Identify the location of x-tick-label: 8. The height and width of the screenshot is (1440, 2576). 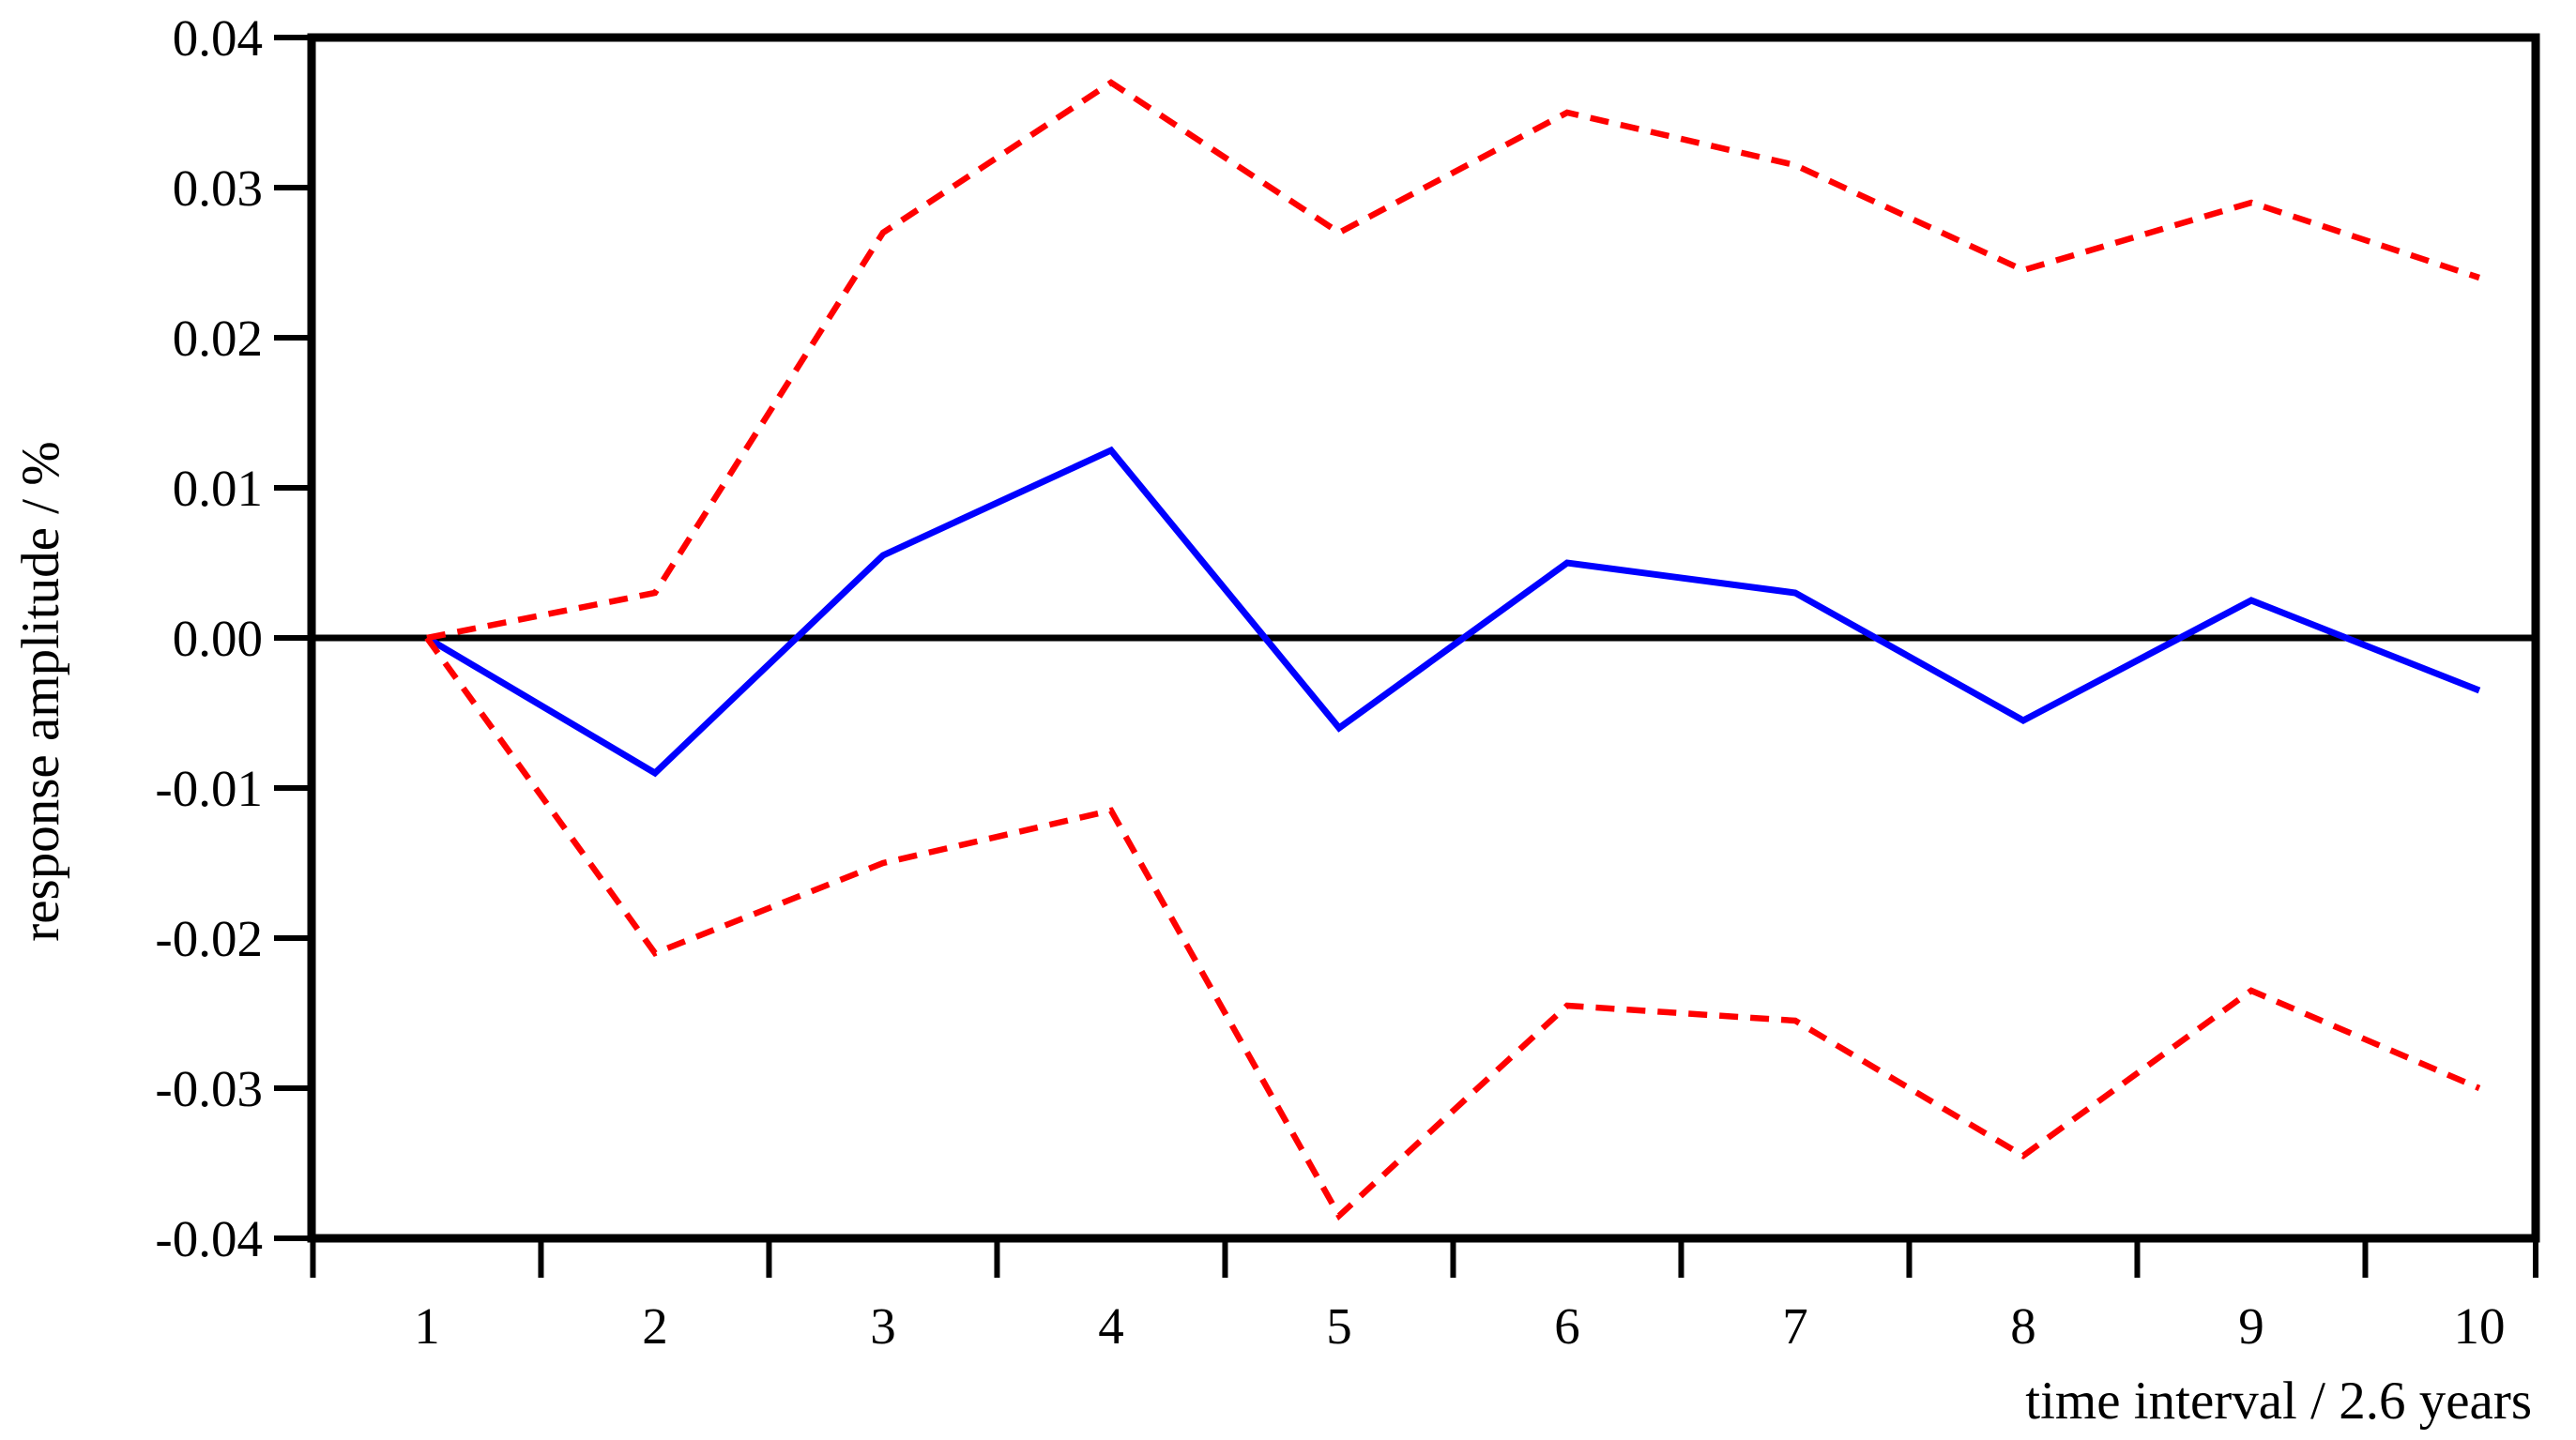
(2023, 1326).